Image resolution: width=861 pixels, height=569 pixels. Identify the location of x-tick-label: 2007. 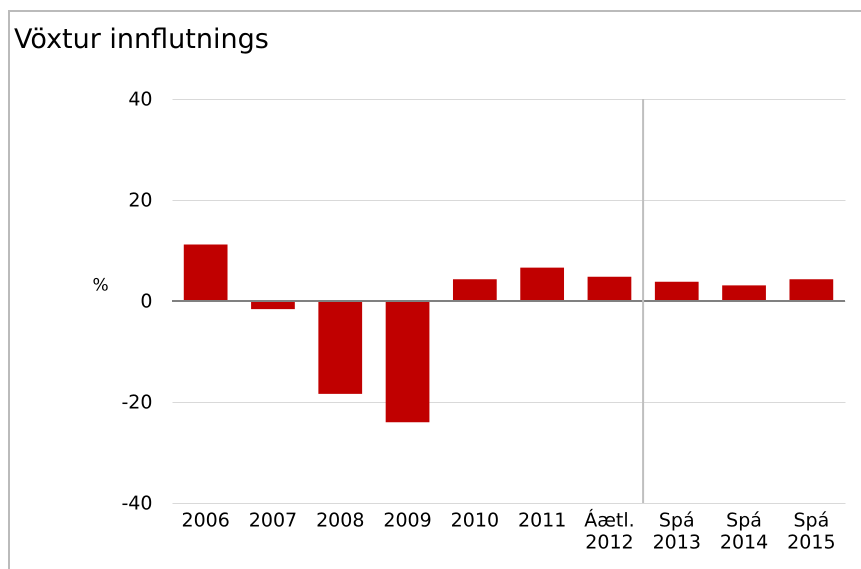
(273, 521).